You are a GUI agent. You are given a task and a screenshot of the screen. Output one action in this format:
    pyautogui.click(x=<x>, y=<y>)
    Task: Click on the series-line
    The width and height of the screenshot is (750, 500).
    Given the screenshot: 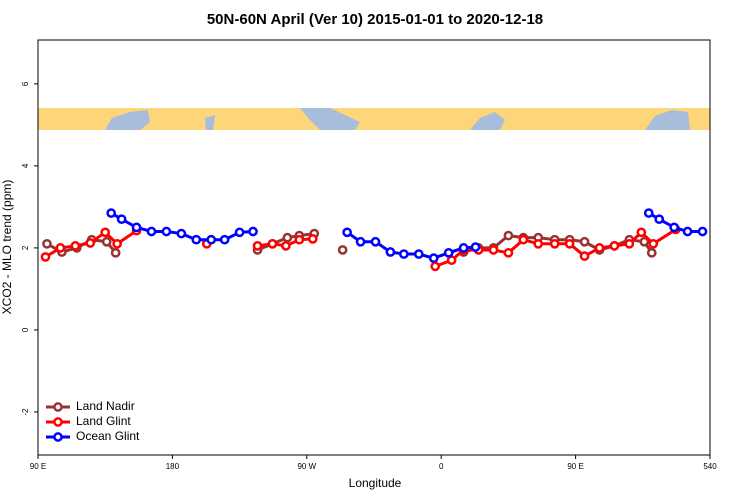 What is the action you would take?
    pyautogui.click(x=360, y=248)
    